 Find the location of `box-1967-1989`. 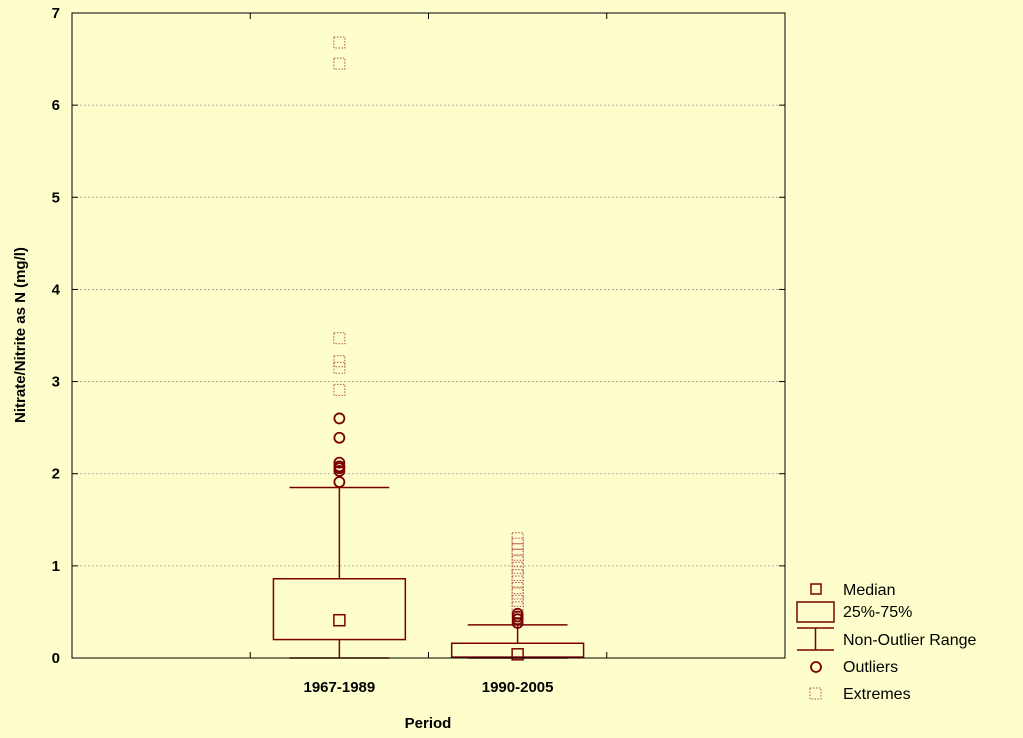

box-1967-1989 is located at coordinates (339, 347).